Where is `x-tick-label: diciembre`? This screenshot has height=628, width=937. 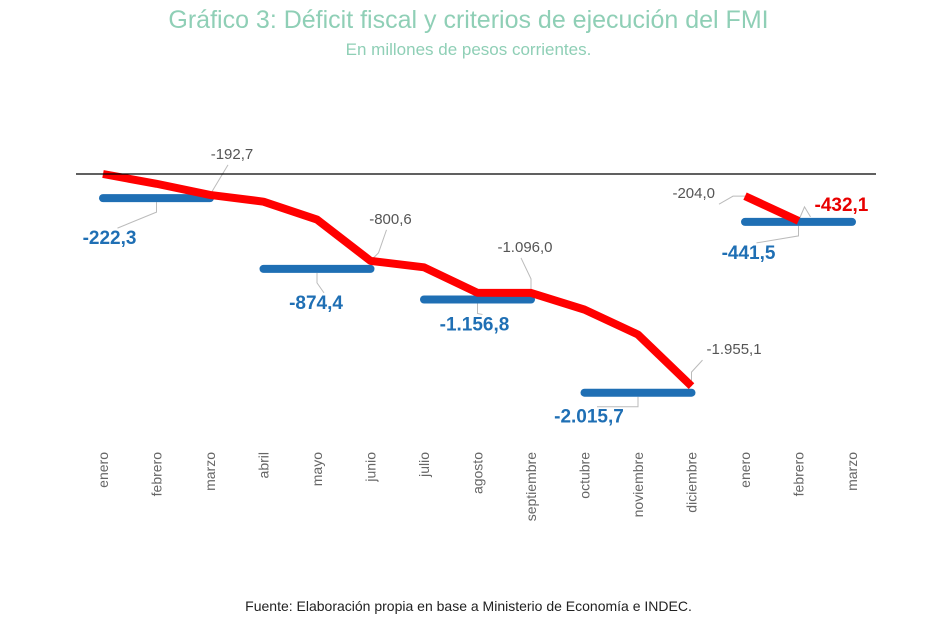 x-tick-label: diciembre is located at coordinates (692, 482).